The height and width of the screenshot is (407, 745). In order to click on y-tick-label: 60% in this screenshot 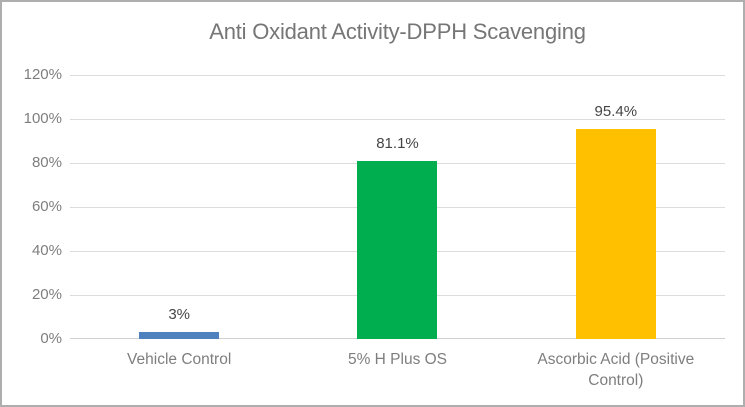, I will do `click(46, 206)`.